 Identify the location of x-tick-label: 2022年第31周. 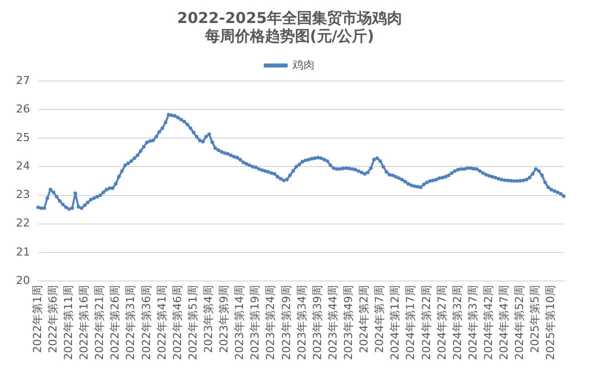
(131, 322).